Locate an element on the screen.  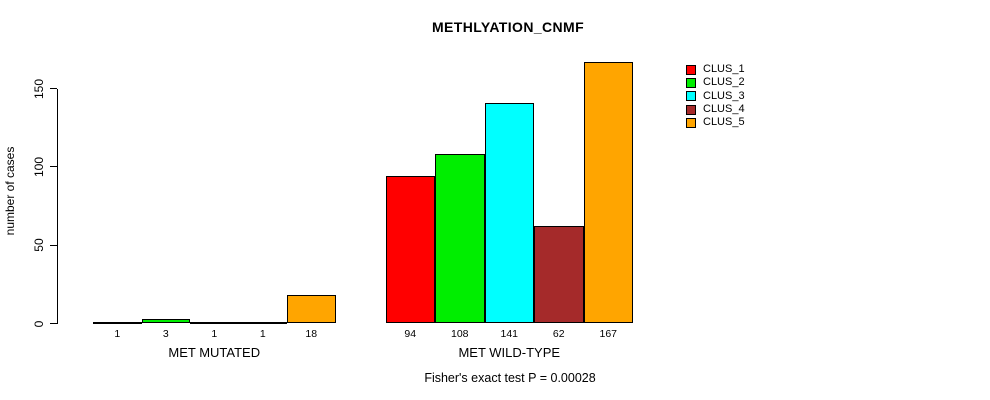
bar-value-label: 94 is located at coordinates (410, 333).